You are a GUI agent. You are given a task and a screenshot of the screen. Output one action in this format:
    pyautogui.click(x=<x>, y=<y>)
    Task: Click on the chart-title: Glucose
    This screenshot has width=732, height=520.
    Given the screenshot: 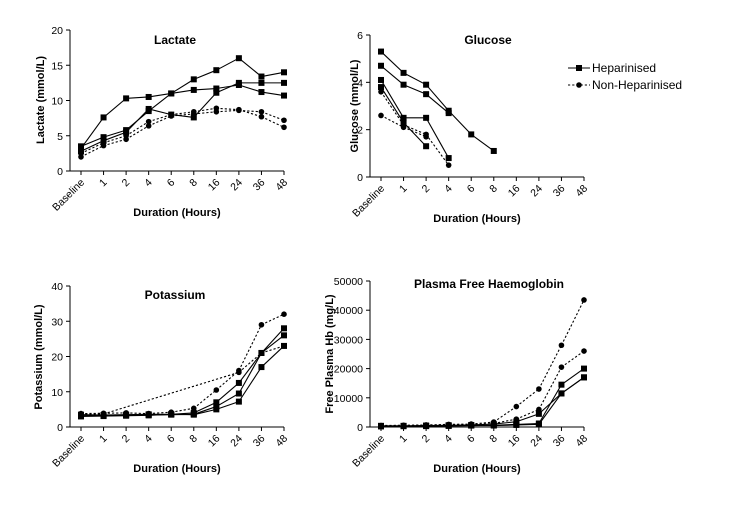 What is the action you would take?
    pyautogui.click(x=488, y=40)
    